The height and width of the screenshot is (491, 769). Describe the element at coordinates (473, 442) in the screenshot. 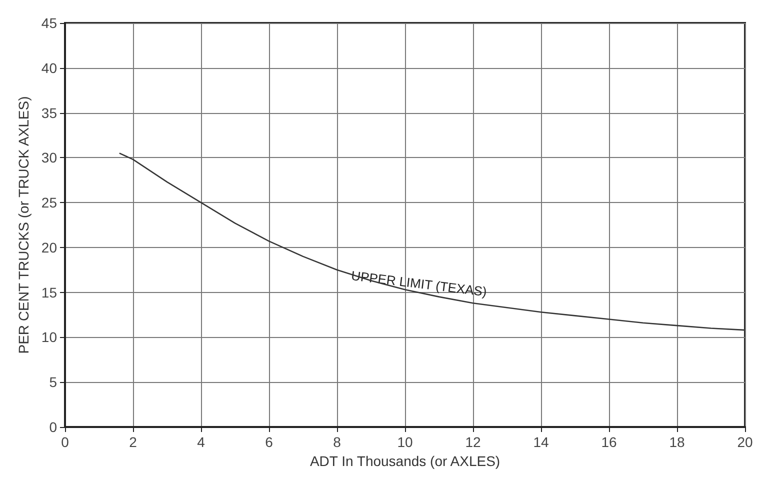

I see `x-tick-label: 12` at that location.